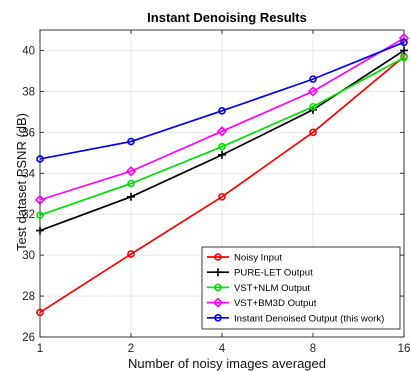  I want to click on y-tick-label: 36, so click(28, 133).